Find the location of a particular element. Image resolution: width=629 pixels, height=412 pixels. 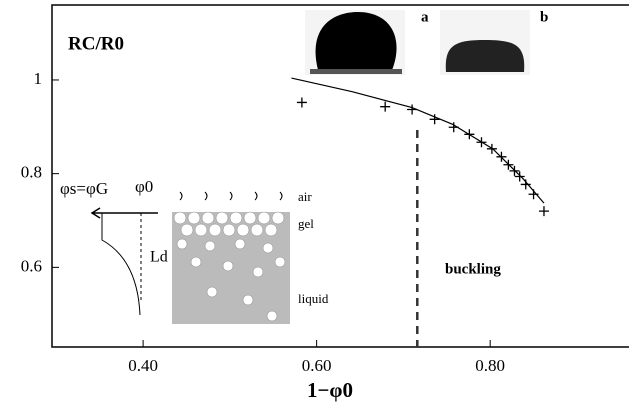

y-tick-label: 0.6 is located at coordinates (31, 265).